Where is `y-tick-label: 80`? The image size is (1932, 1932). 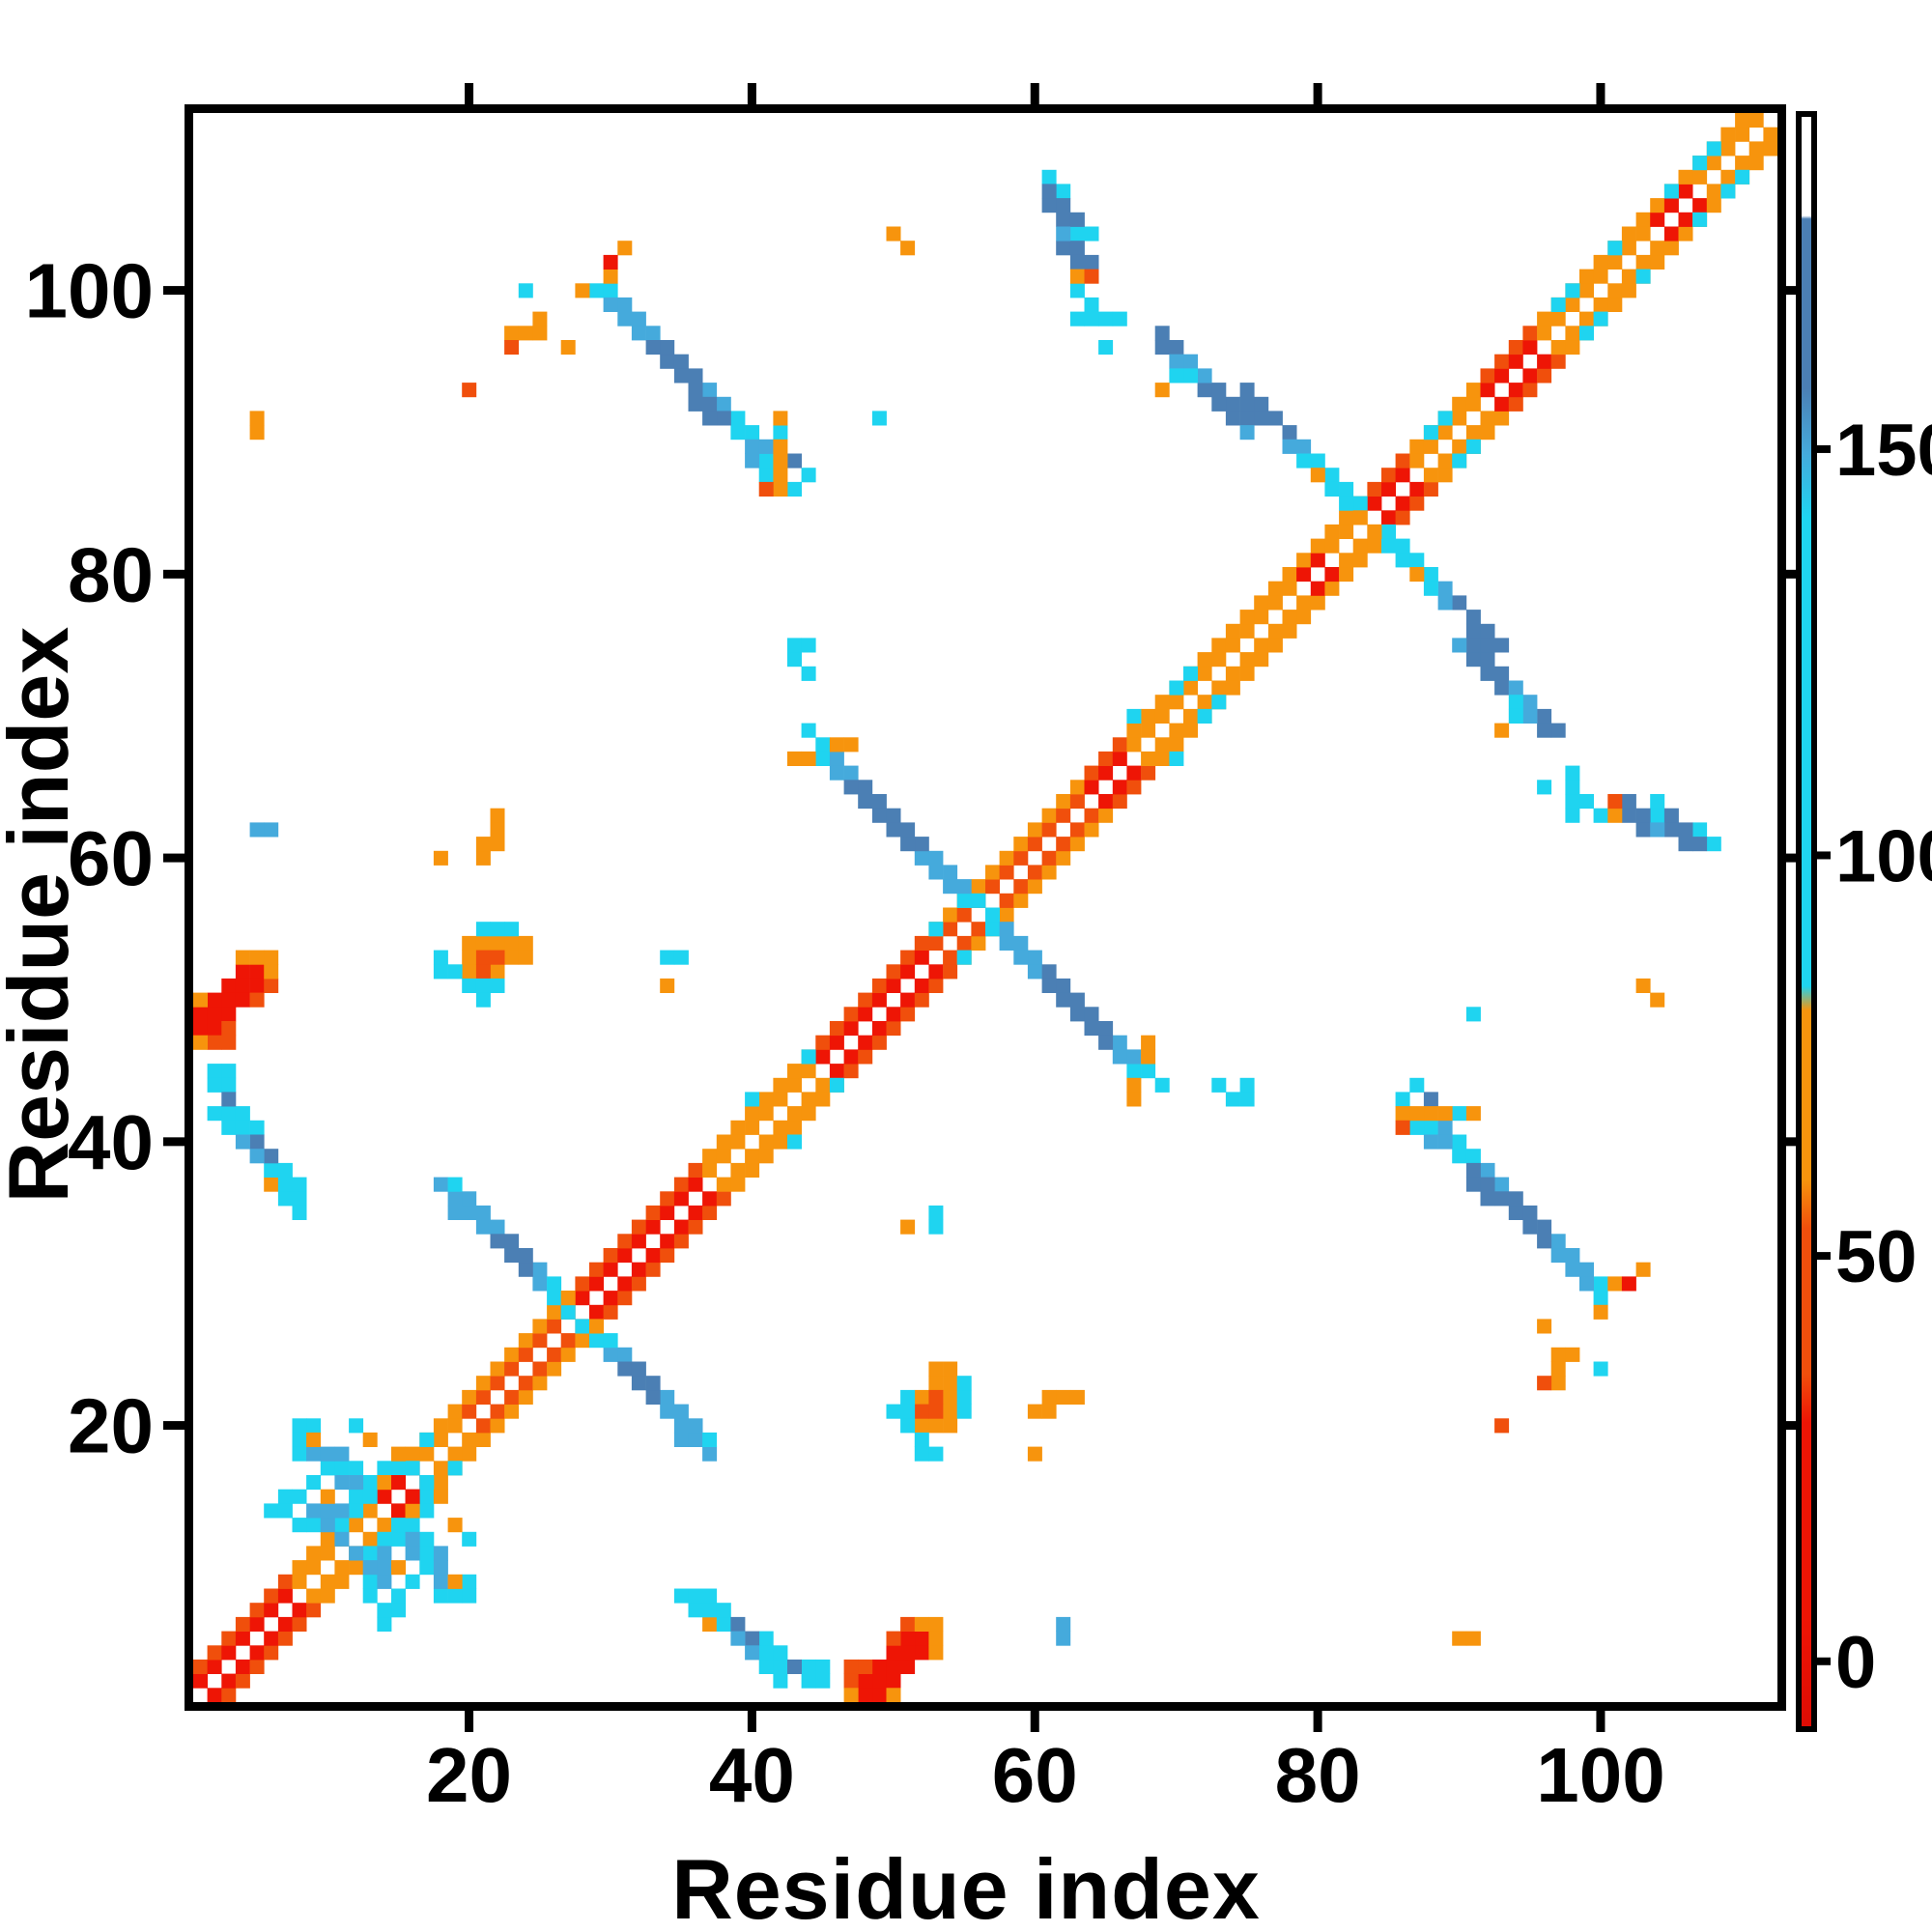 y-tick-label: 80 is located at coordinates (111, 574).